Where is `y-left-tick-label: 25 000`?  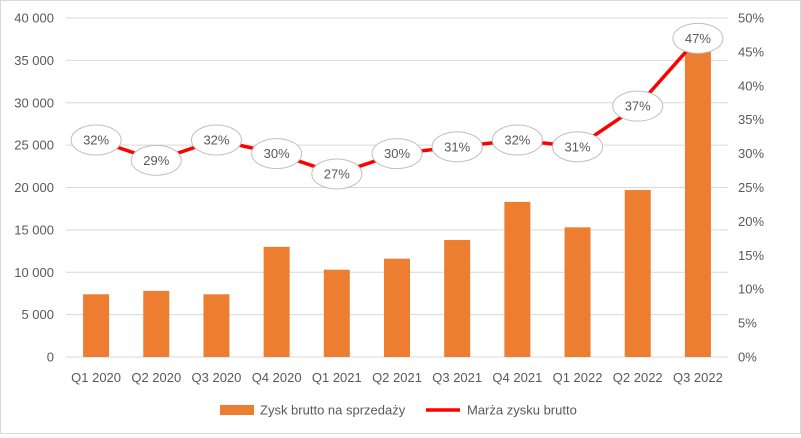 y-left-tick-label: 25 000 is located at coordinates (34, 145).